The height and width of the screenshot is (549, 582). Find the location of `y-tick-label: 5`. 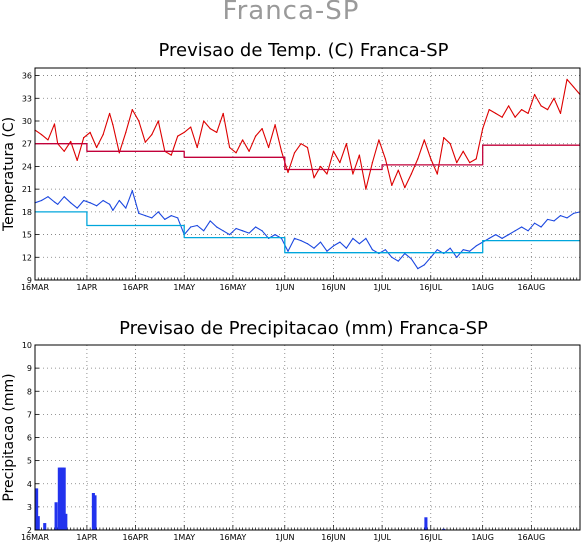

y-tick-label: 5 is located at coordinates (29, 461).